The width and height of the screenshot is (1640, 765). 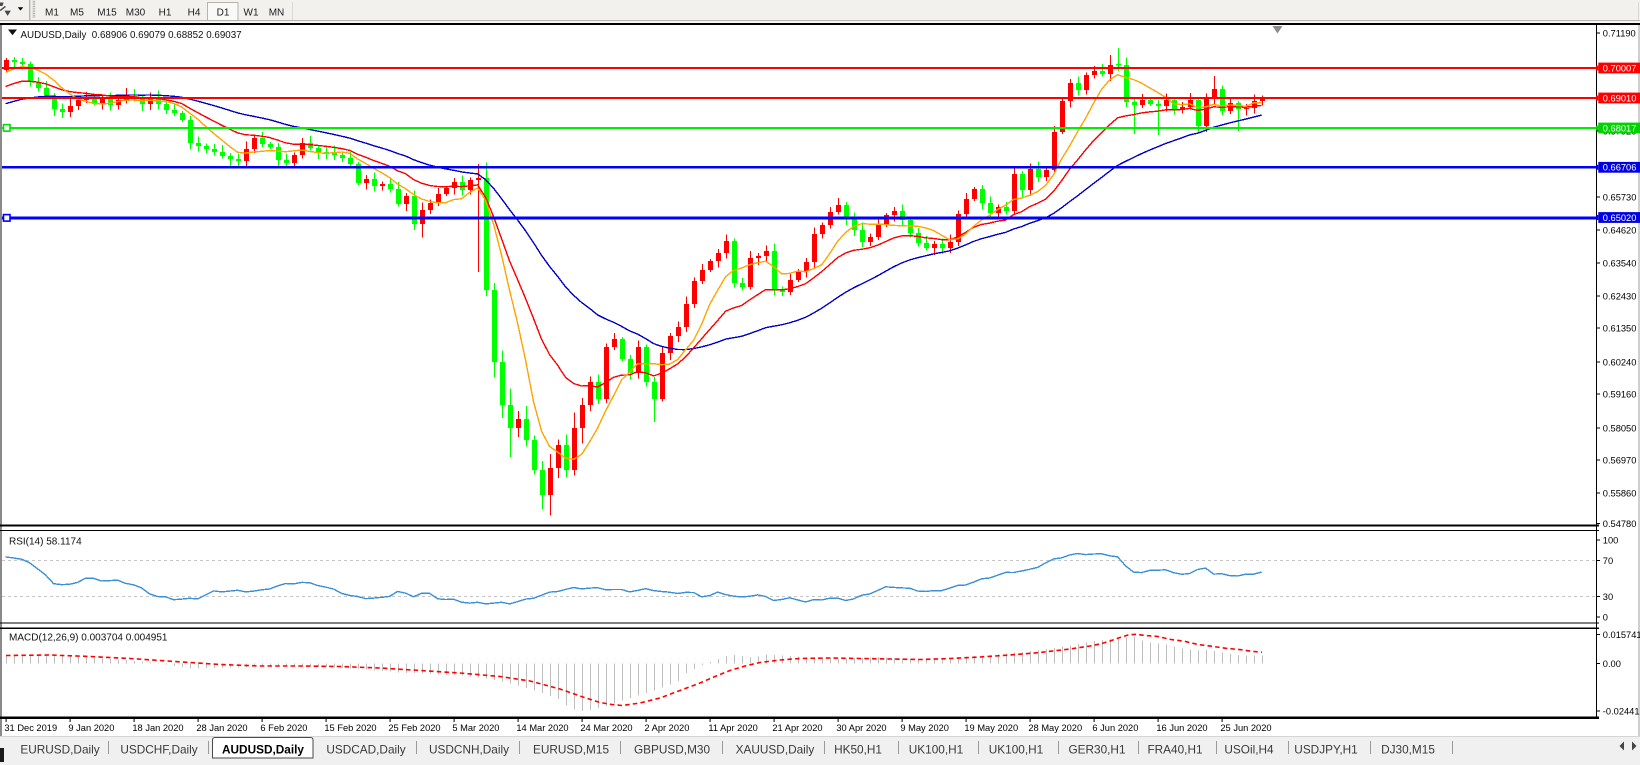 What do you see at coordinates (1620, 128) in the screenshot?
I see `svg-text: 0.68017` at bounding box center [1620, 128].